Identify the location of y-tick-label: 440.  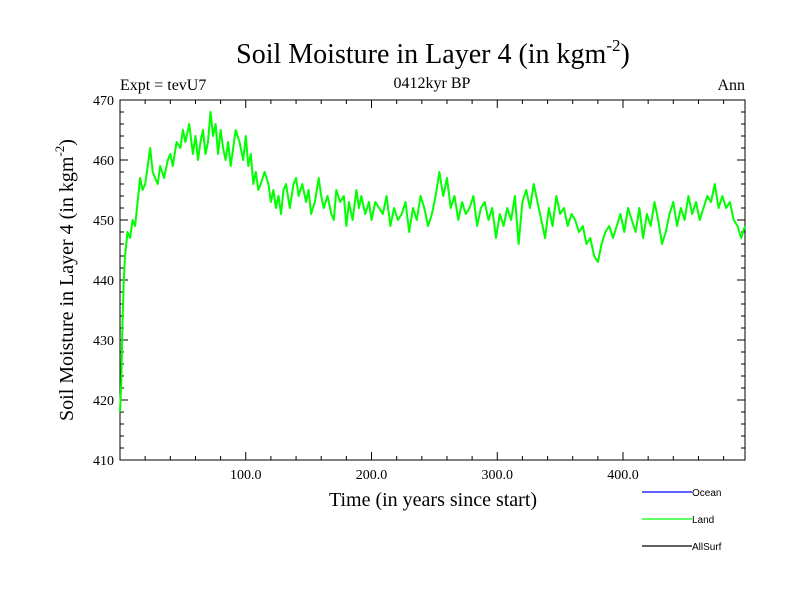
(103, 281).